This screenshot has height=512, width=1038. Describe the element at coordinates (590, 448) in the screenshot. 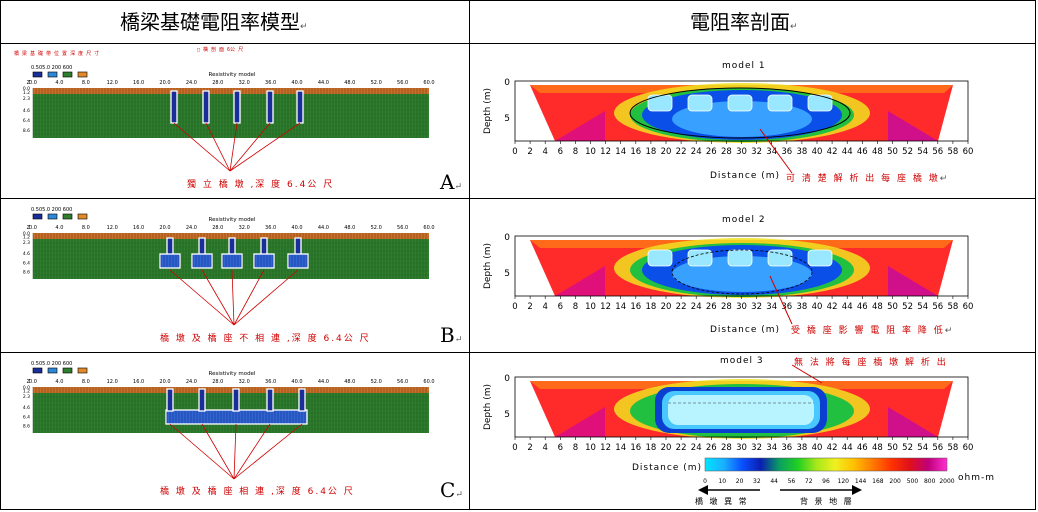

I see `x-tick-label: 10` at that location.